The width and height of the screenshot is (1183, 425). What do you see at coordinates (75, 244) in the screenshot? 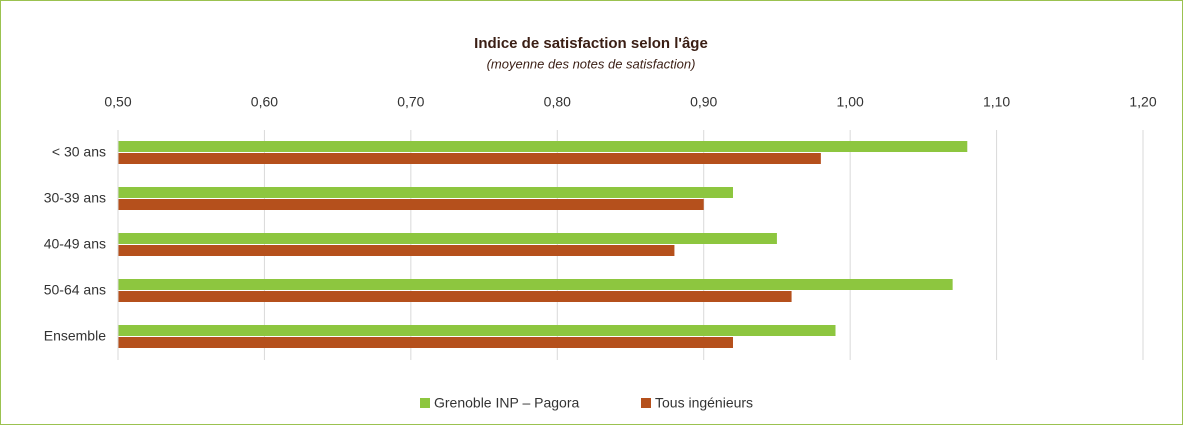
I see `y-tick-label: 40-49 ans` at bounding box center [75, 244].